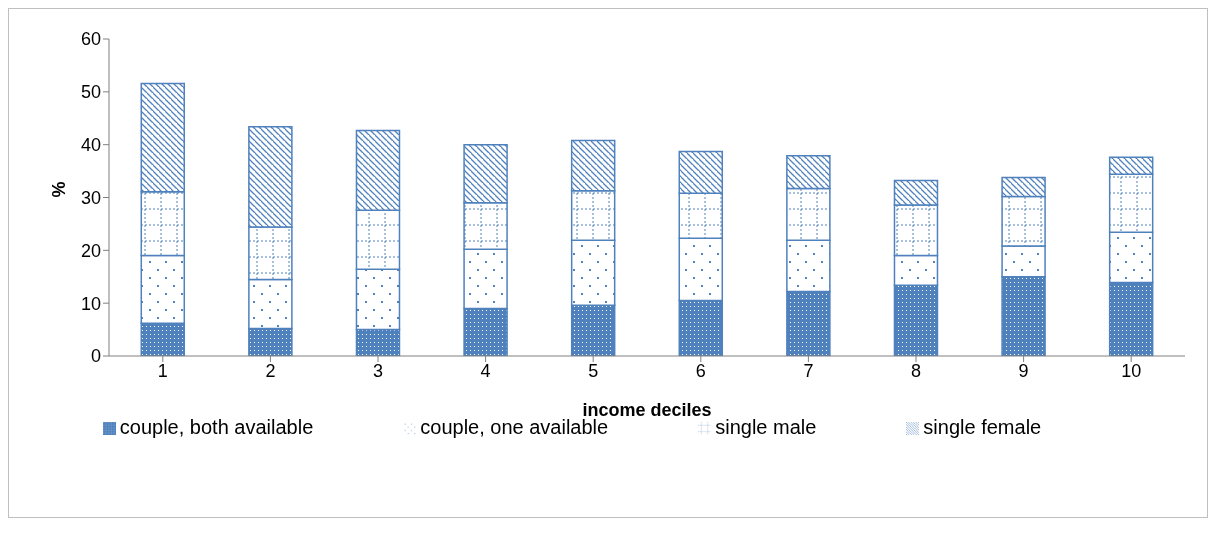 The width and height of the screenshot is (1216, 534). What do you see at coordinates (766, 427) in the screenshot?
I see `legend-label: single male` at bounding box center [766, 427].